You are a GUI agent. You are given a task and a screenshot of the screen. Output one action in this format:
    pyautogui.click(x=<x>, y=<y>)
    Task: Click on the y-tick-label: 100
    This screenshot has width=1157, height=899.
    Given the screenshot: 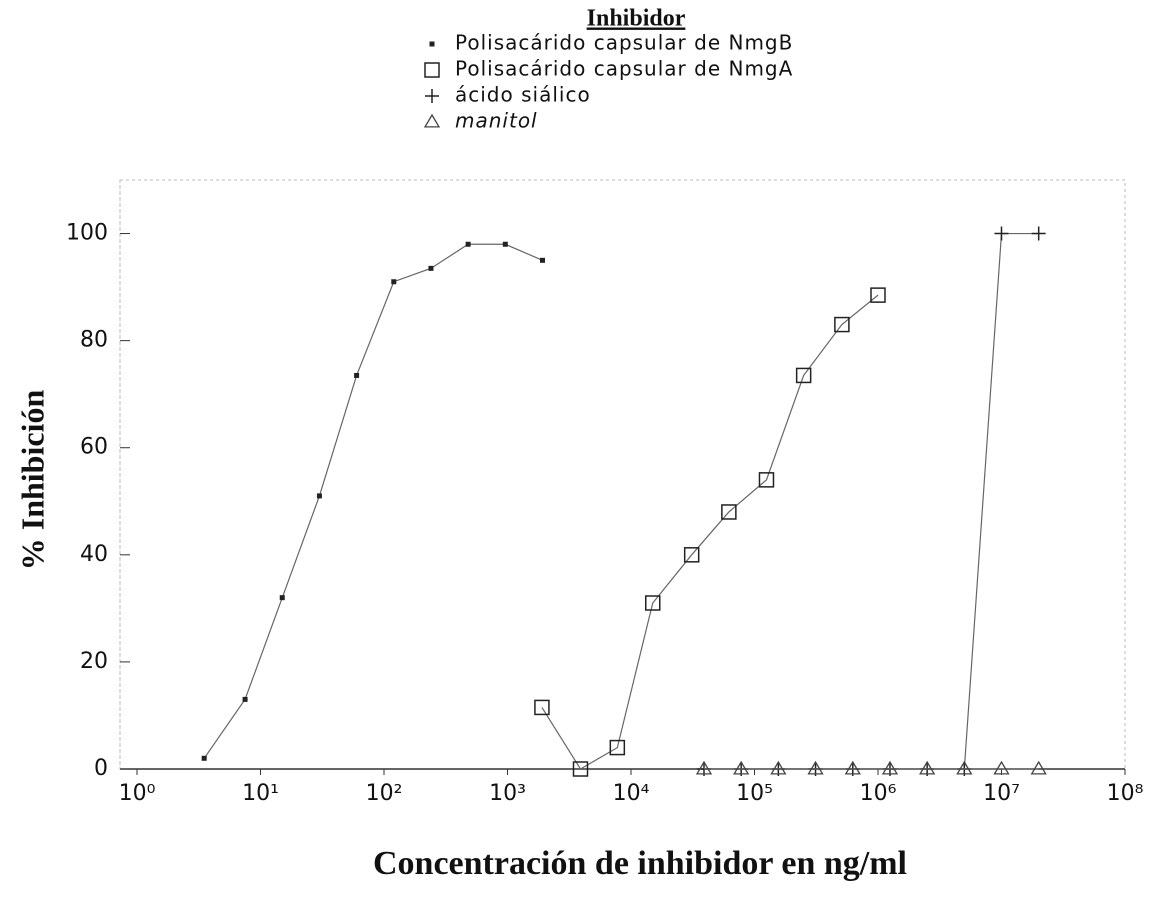 What is the action you would take?
    pyautogui.click(x=87, y=233)
    